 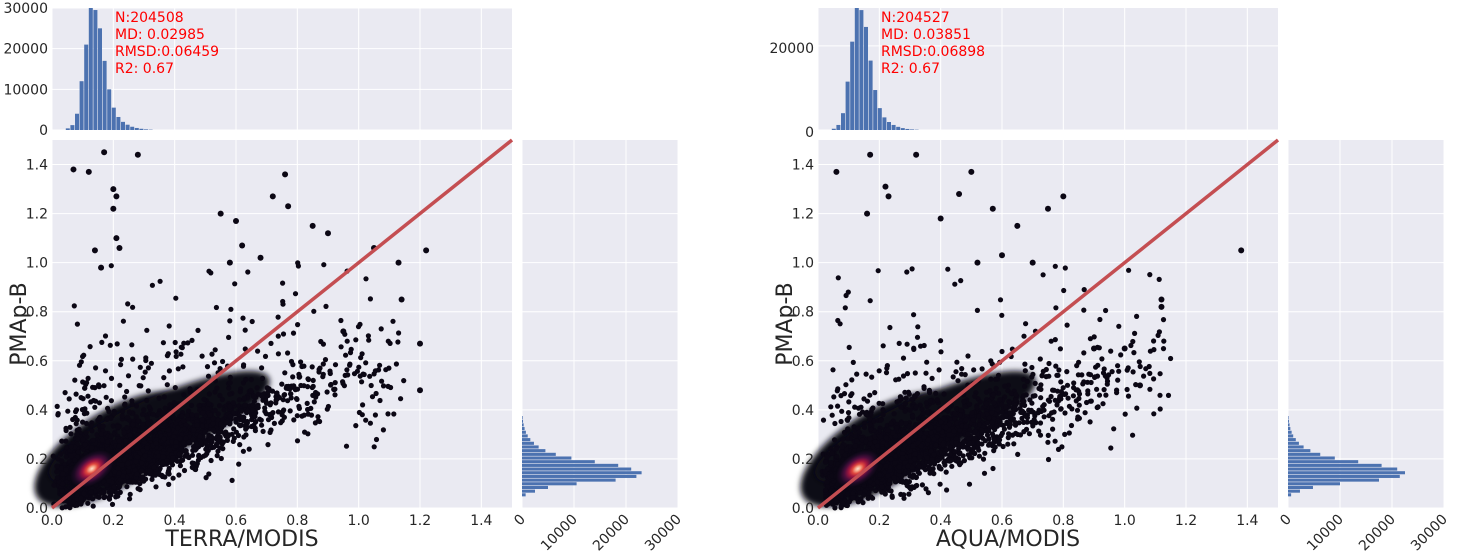 What do you see at coordinates (282, 69) in the screenshot?
I see `top-hist-background` at bounding box center [282, 69].